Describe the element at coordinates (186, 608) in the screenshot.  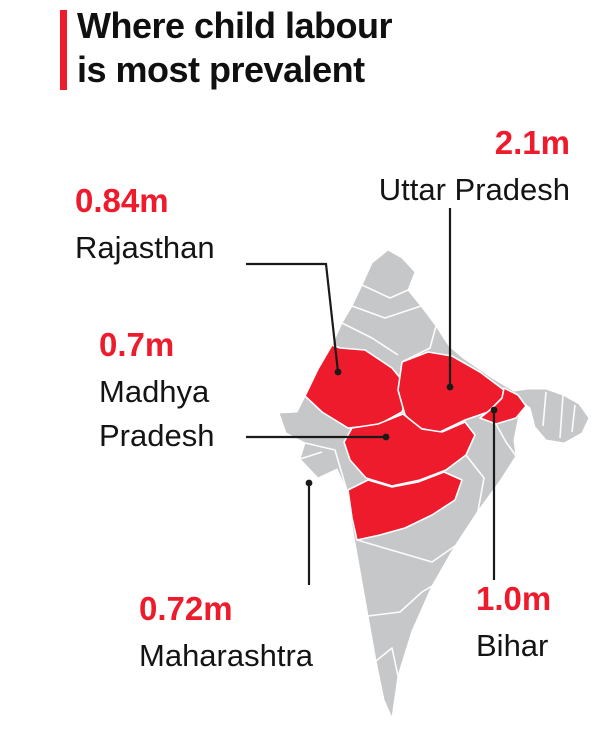
I see `label-maharashtra-value: 0.72m` at that location.